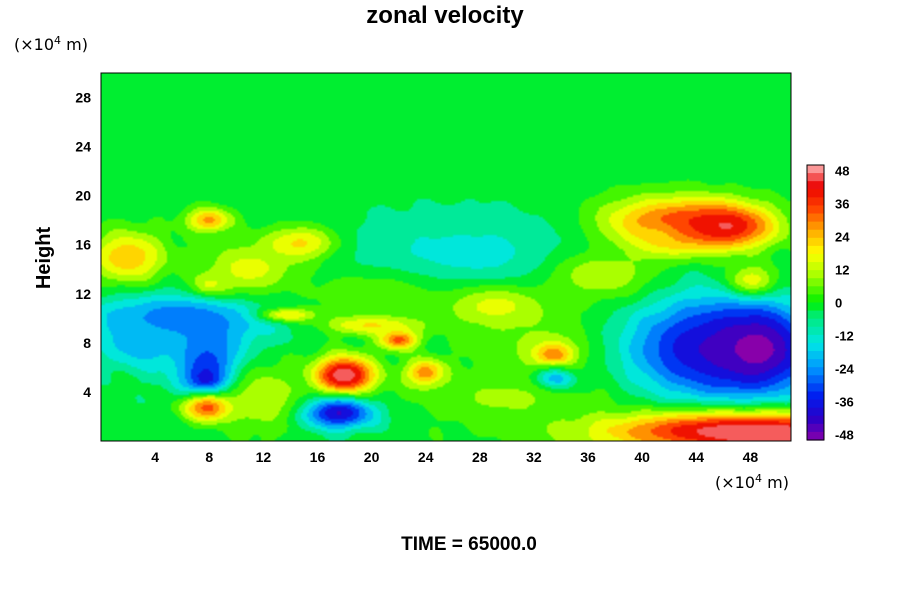 This screenshot has width=900, height=600. I want to click on colorbar-tick-label: -36, so click(844, 402).